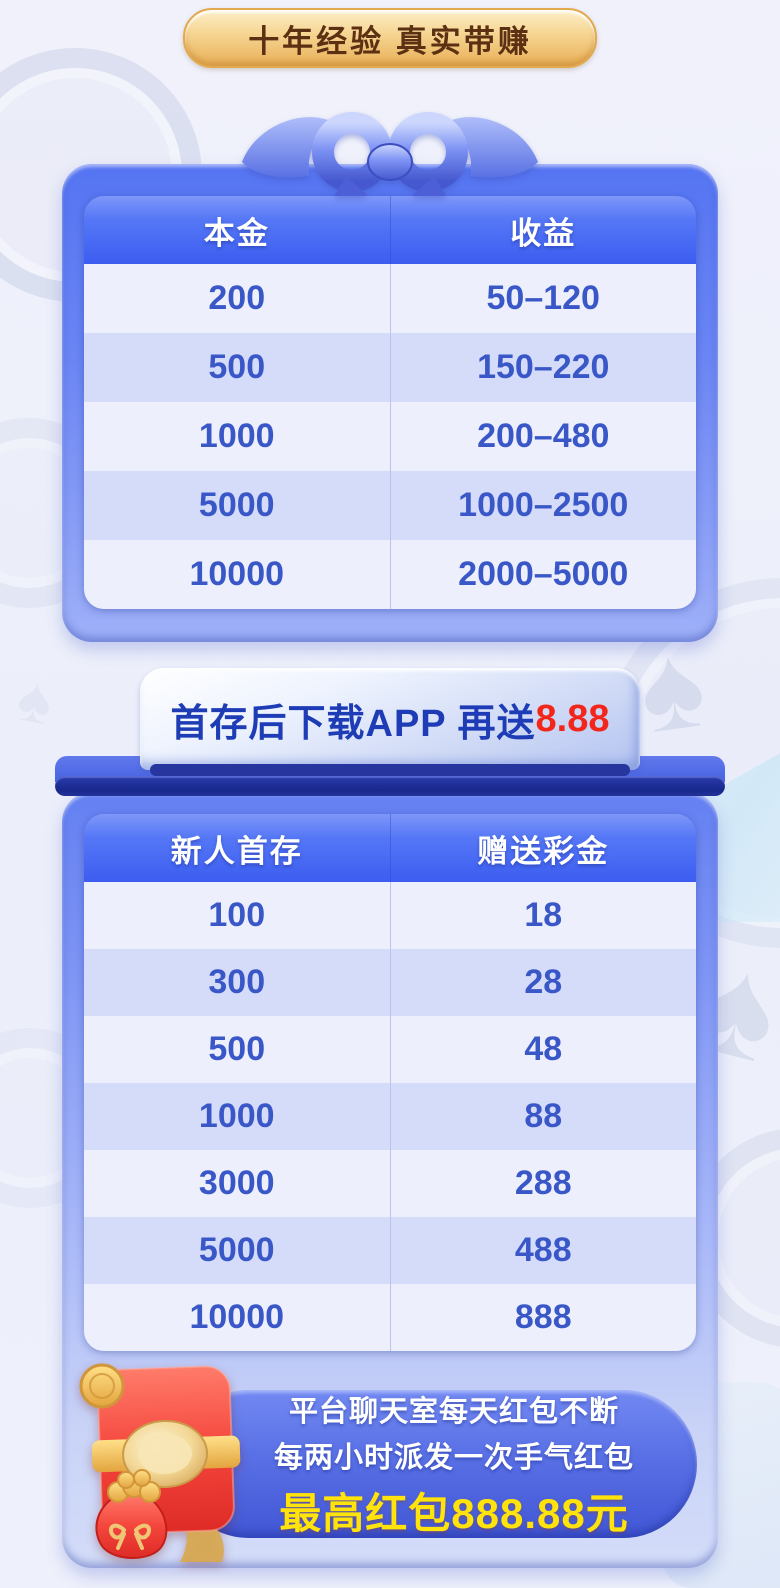 The image size is (780, 1588). I want to click on banner-amount: 8.88, so click(572, 718).